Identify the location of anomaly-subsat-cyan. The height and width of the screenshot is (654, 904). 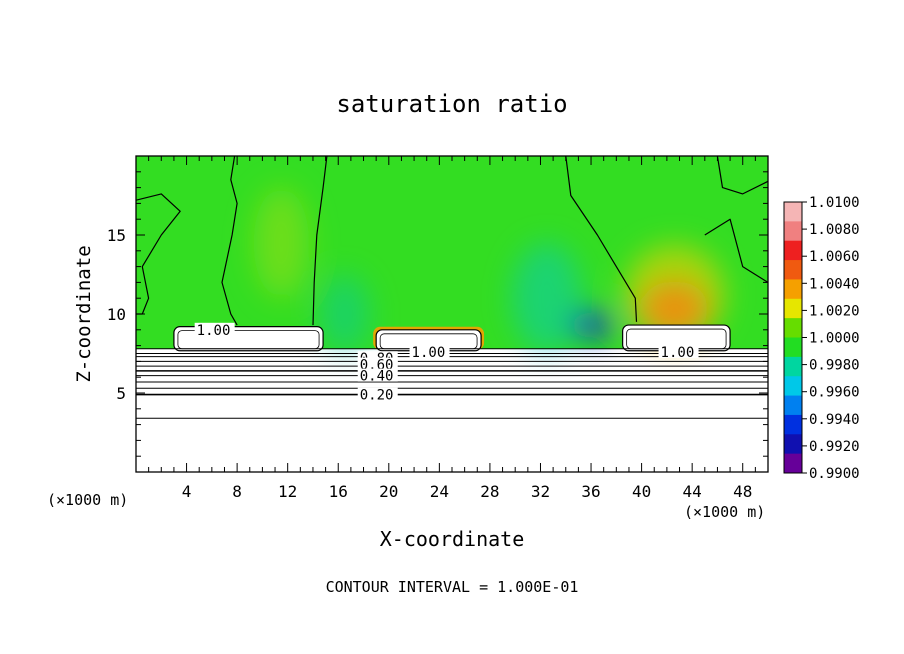
(547, 298).